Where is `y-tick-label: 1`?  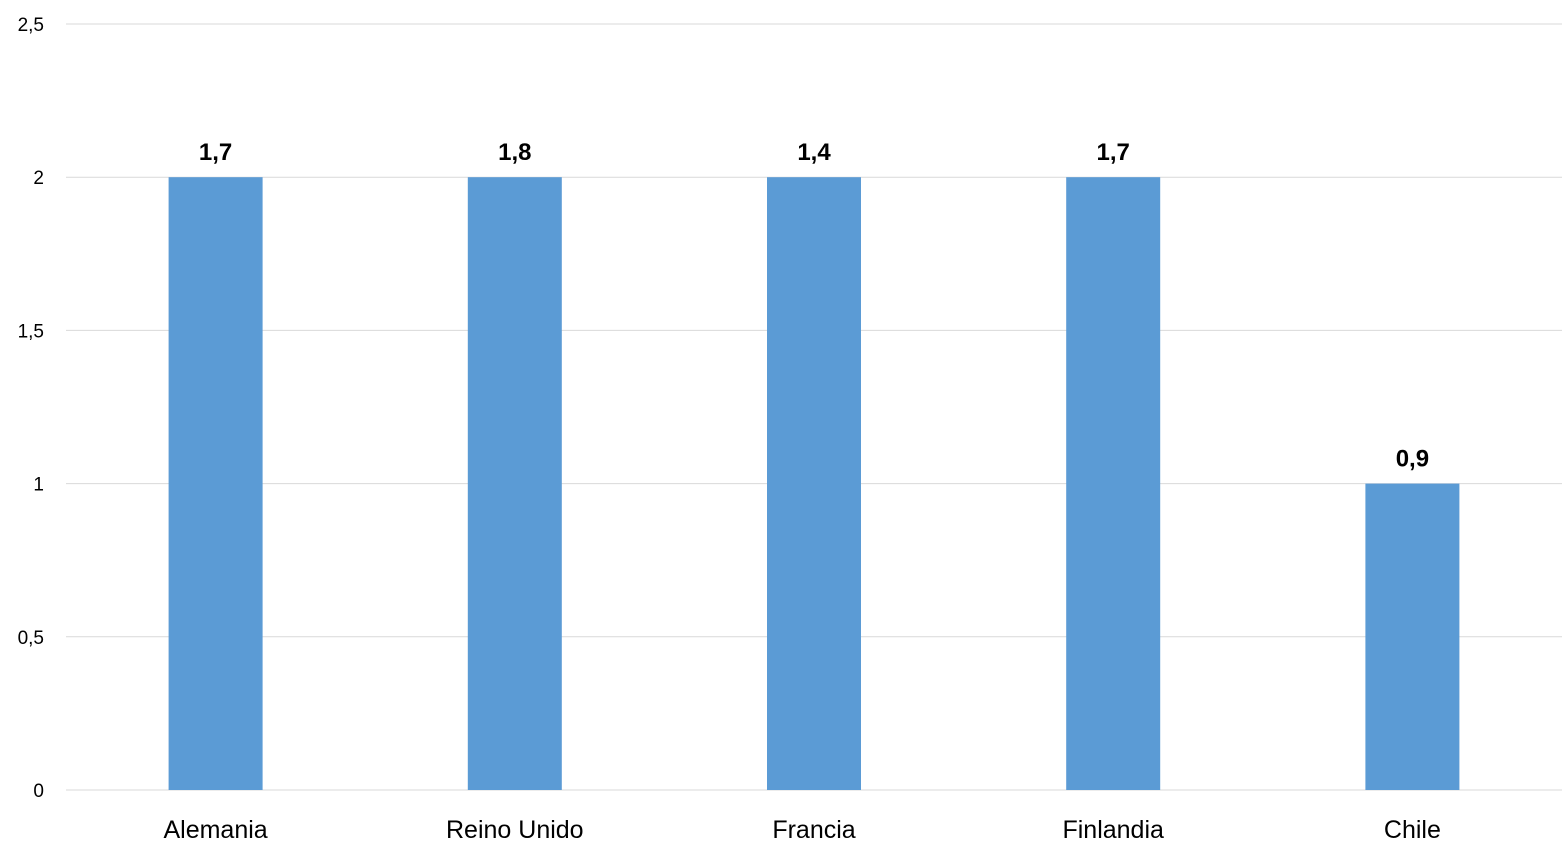 y-tick-label: 1 is located at coordinates (38, 485).